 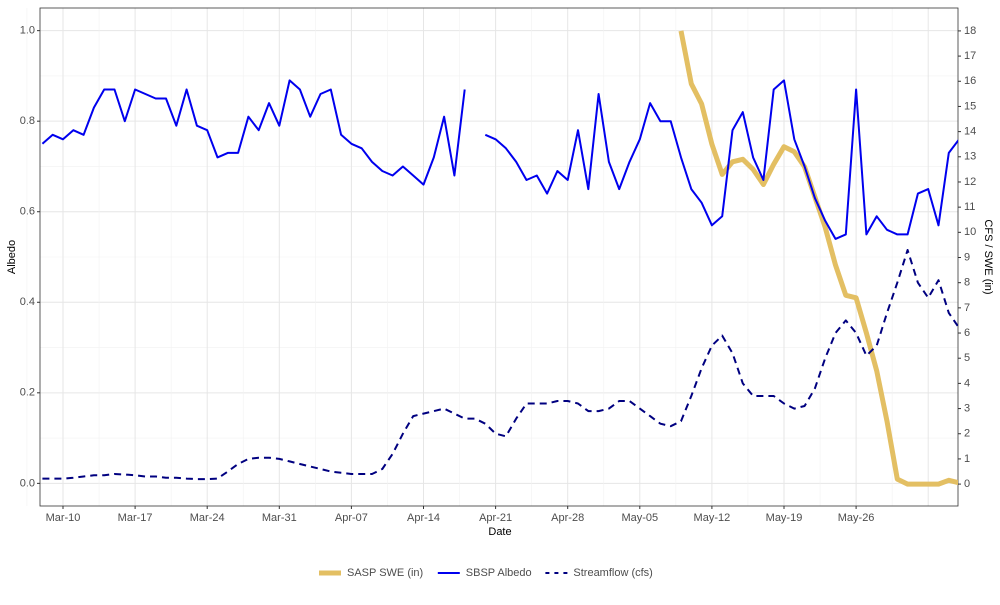 What do you see at coordinates (970, 232) in the screenshot?
I see `y2-tick-label: 10` at bounding box center [970, 232].